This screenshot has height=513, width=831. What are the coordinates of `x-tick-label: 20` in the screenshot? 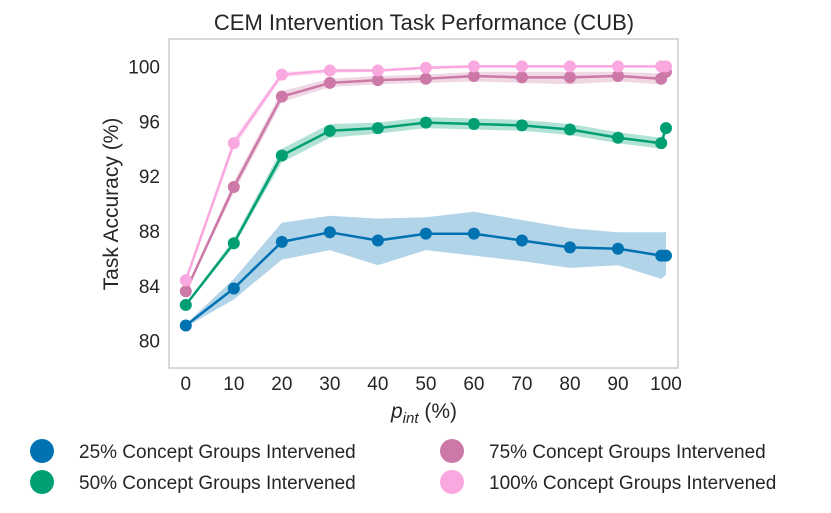 It's located at (281, 384).